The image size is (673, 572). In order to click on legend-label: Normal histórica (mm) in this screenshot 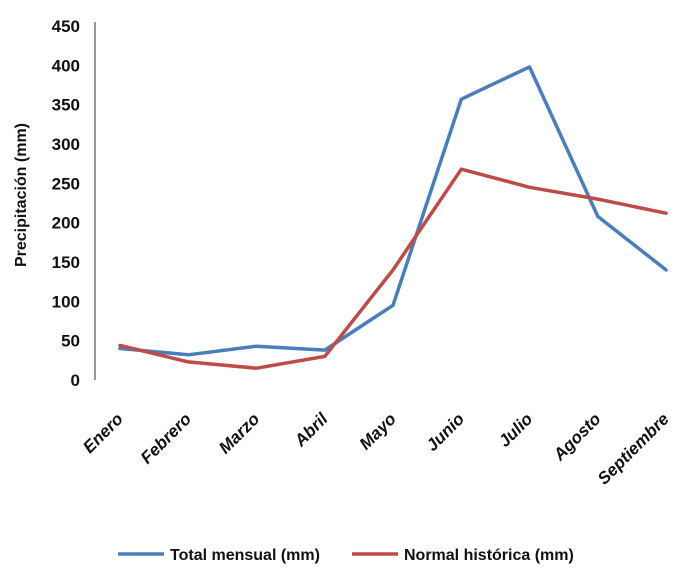, I will do `click(489, 555)`.